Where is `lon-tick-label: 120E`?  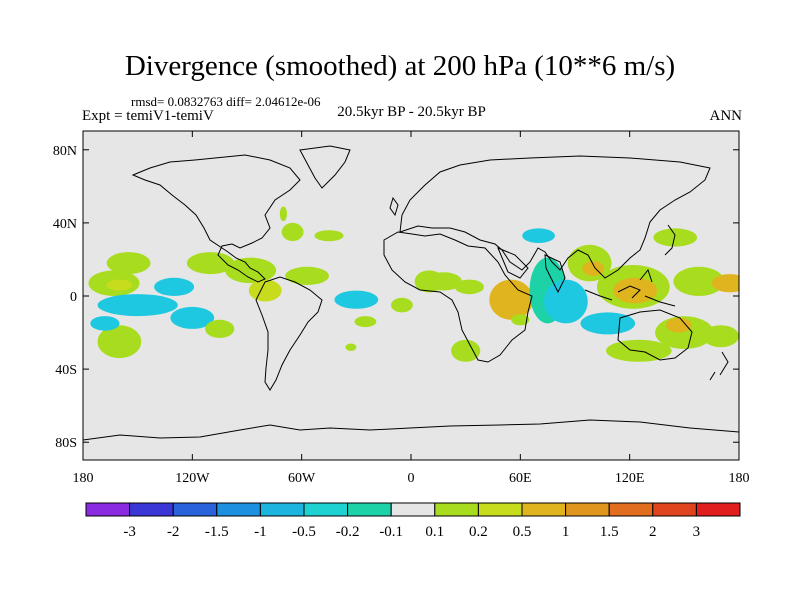 lon-tick-label: 120E is located at coordinates (630, 478).